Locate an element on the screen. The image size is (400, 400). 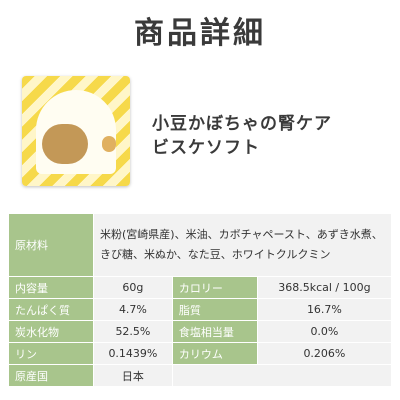
table-row: 内容量 60g カロリー 368.5kcal / 100g is located at coordinates (200, 287).